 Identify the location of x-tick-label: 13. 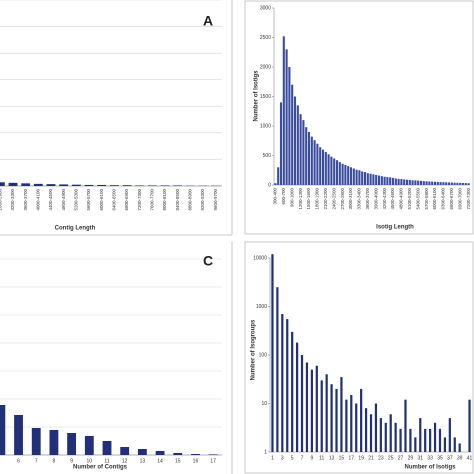
(332, 458).